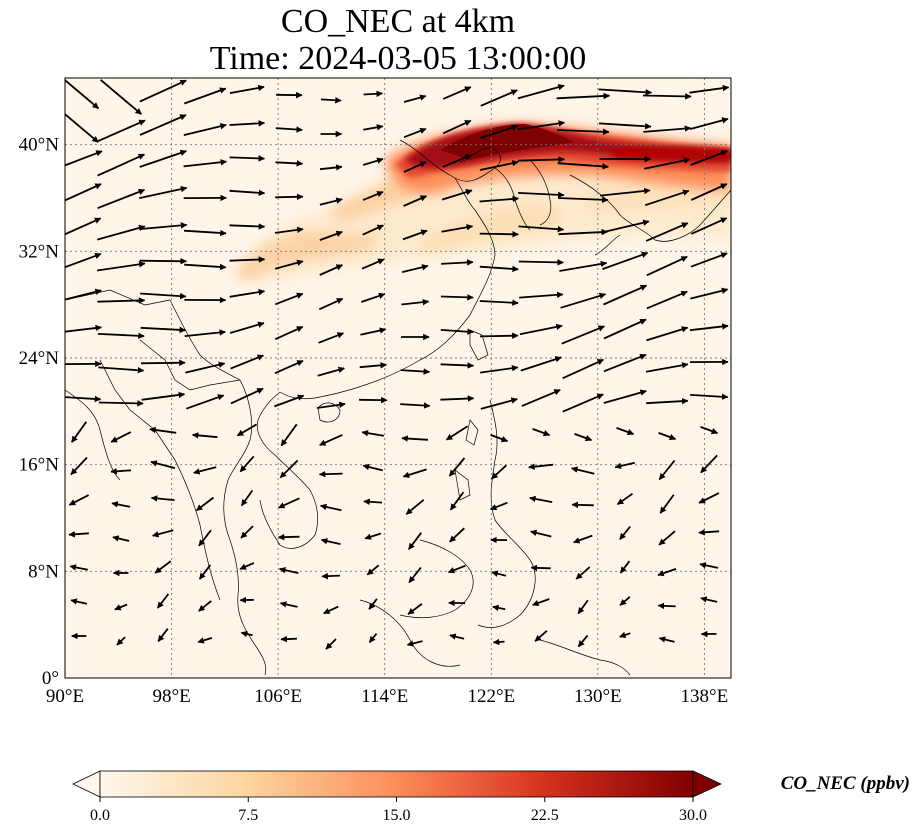 The image size is (920, 836). I want to click on concentration-field, so click(483, 203).